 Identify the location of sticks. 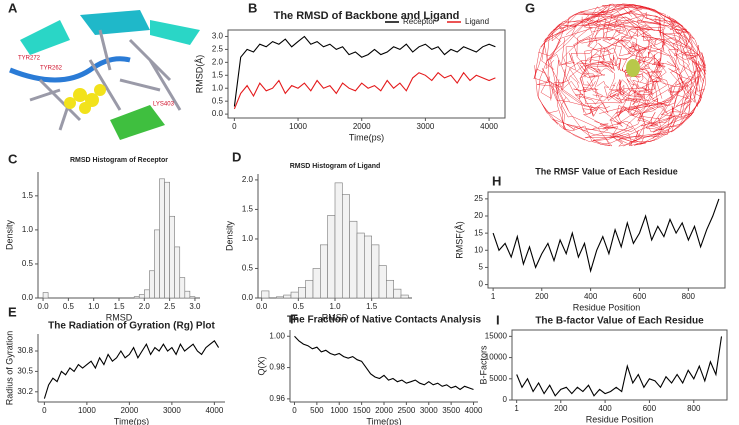
(105, 80).